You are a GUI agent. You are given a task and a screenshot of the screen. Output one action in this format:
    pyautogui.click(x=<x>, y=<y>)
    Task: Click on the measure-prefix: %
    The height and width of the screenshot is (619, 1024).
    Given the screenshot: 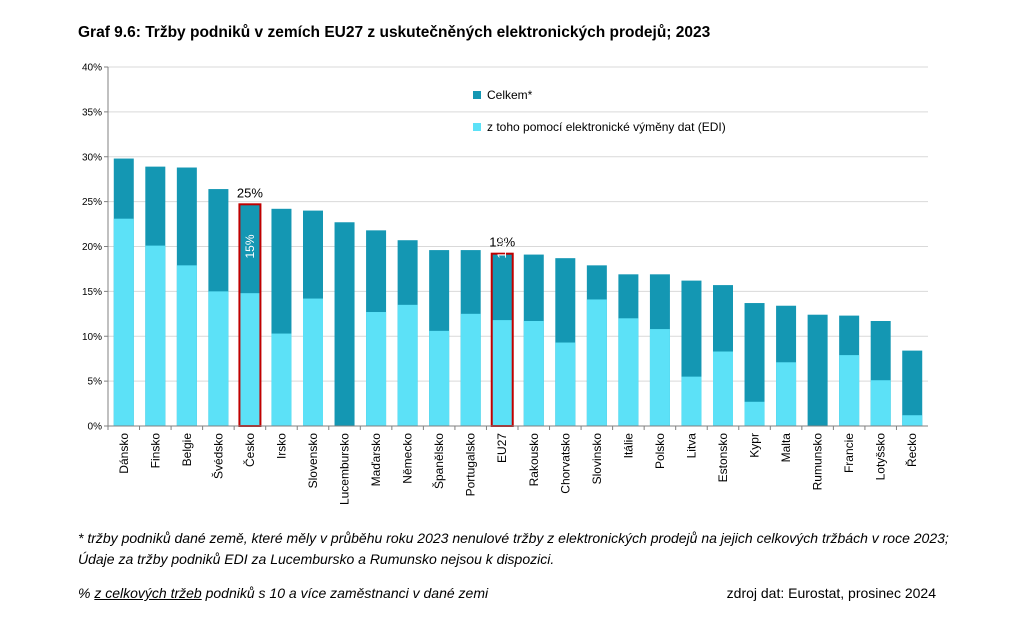 What is the action you would take?
    pyautogui.click(x=86, y=593)
    